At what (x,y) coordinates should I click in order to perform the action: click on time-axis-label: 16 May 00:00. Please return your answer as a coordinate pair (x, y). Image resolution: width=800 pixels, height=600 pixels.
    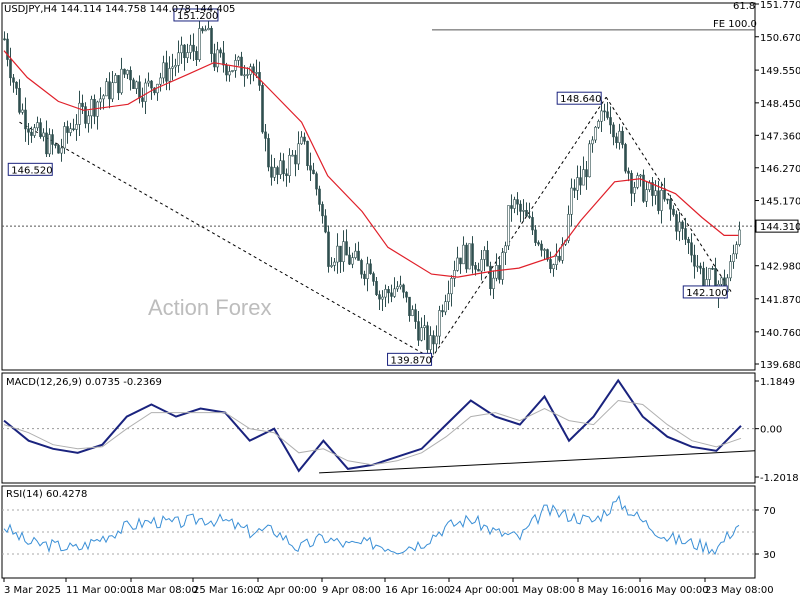
    Looking at the image, I should click on (674, 590).